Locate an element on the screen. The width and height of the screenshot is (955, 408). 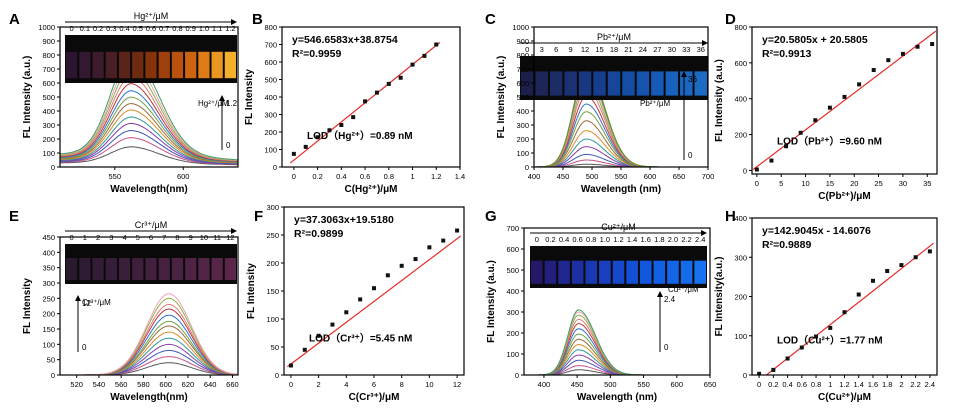
photo-title: Cu²⁺/μM is located at coordinates (618, 227).